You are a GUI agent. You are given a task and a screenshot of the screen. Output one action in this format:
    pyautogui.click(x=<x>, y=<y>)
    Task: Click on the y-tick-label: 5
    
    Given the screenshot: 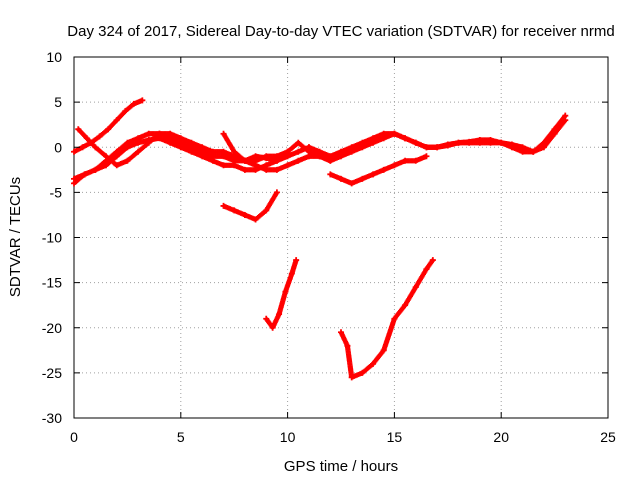 What is the action you would take?
    pyautogui.click(x=58, y=102)
    